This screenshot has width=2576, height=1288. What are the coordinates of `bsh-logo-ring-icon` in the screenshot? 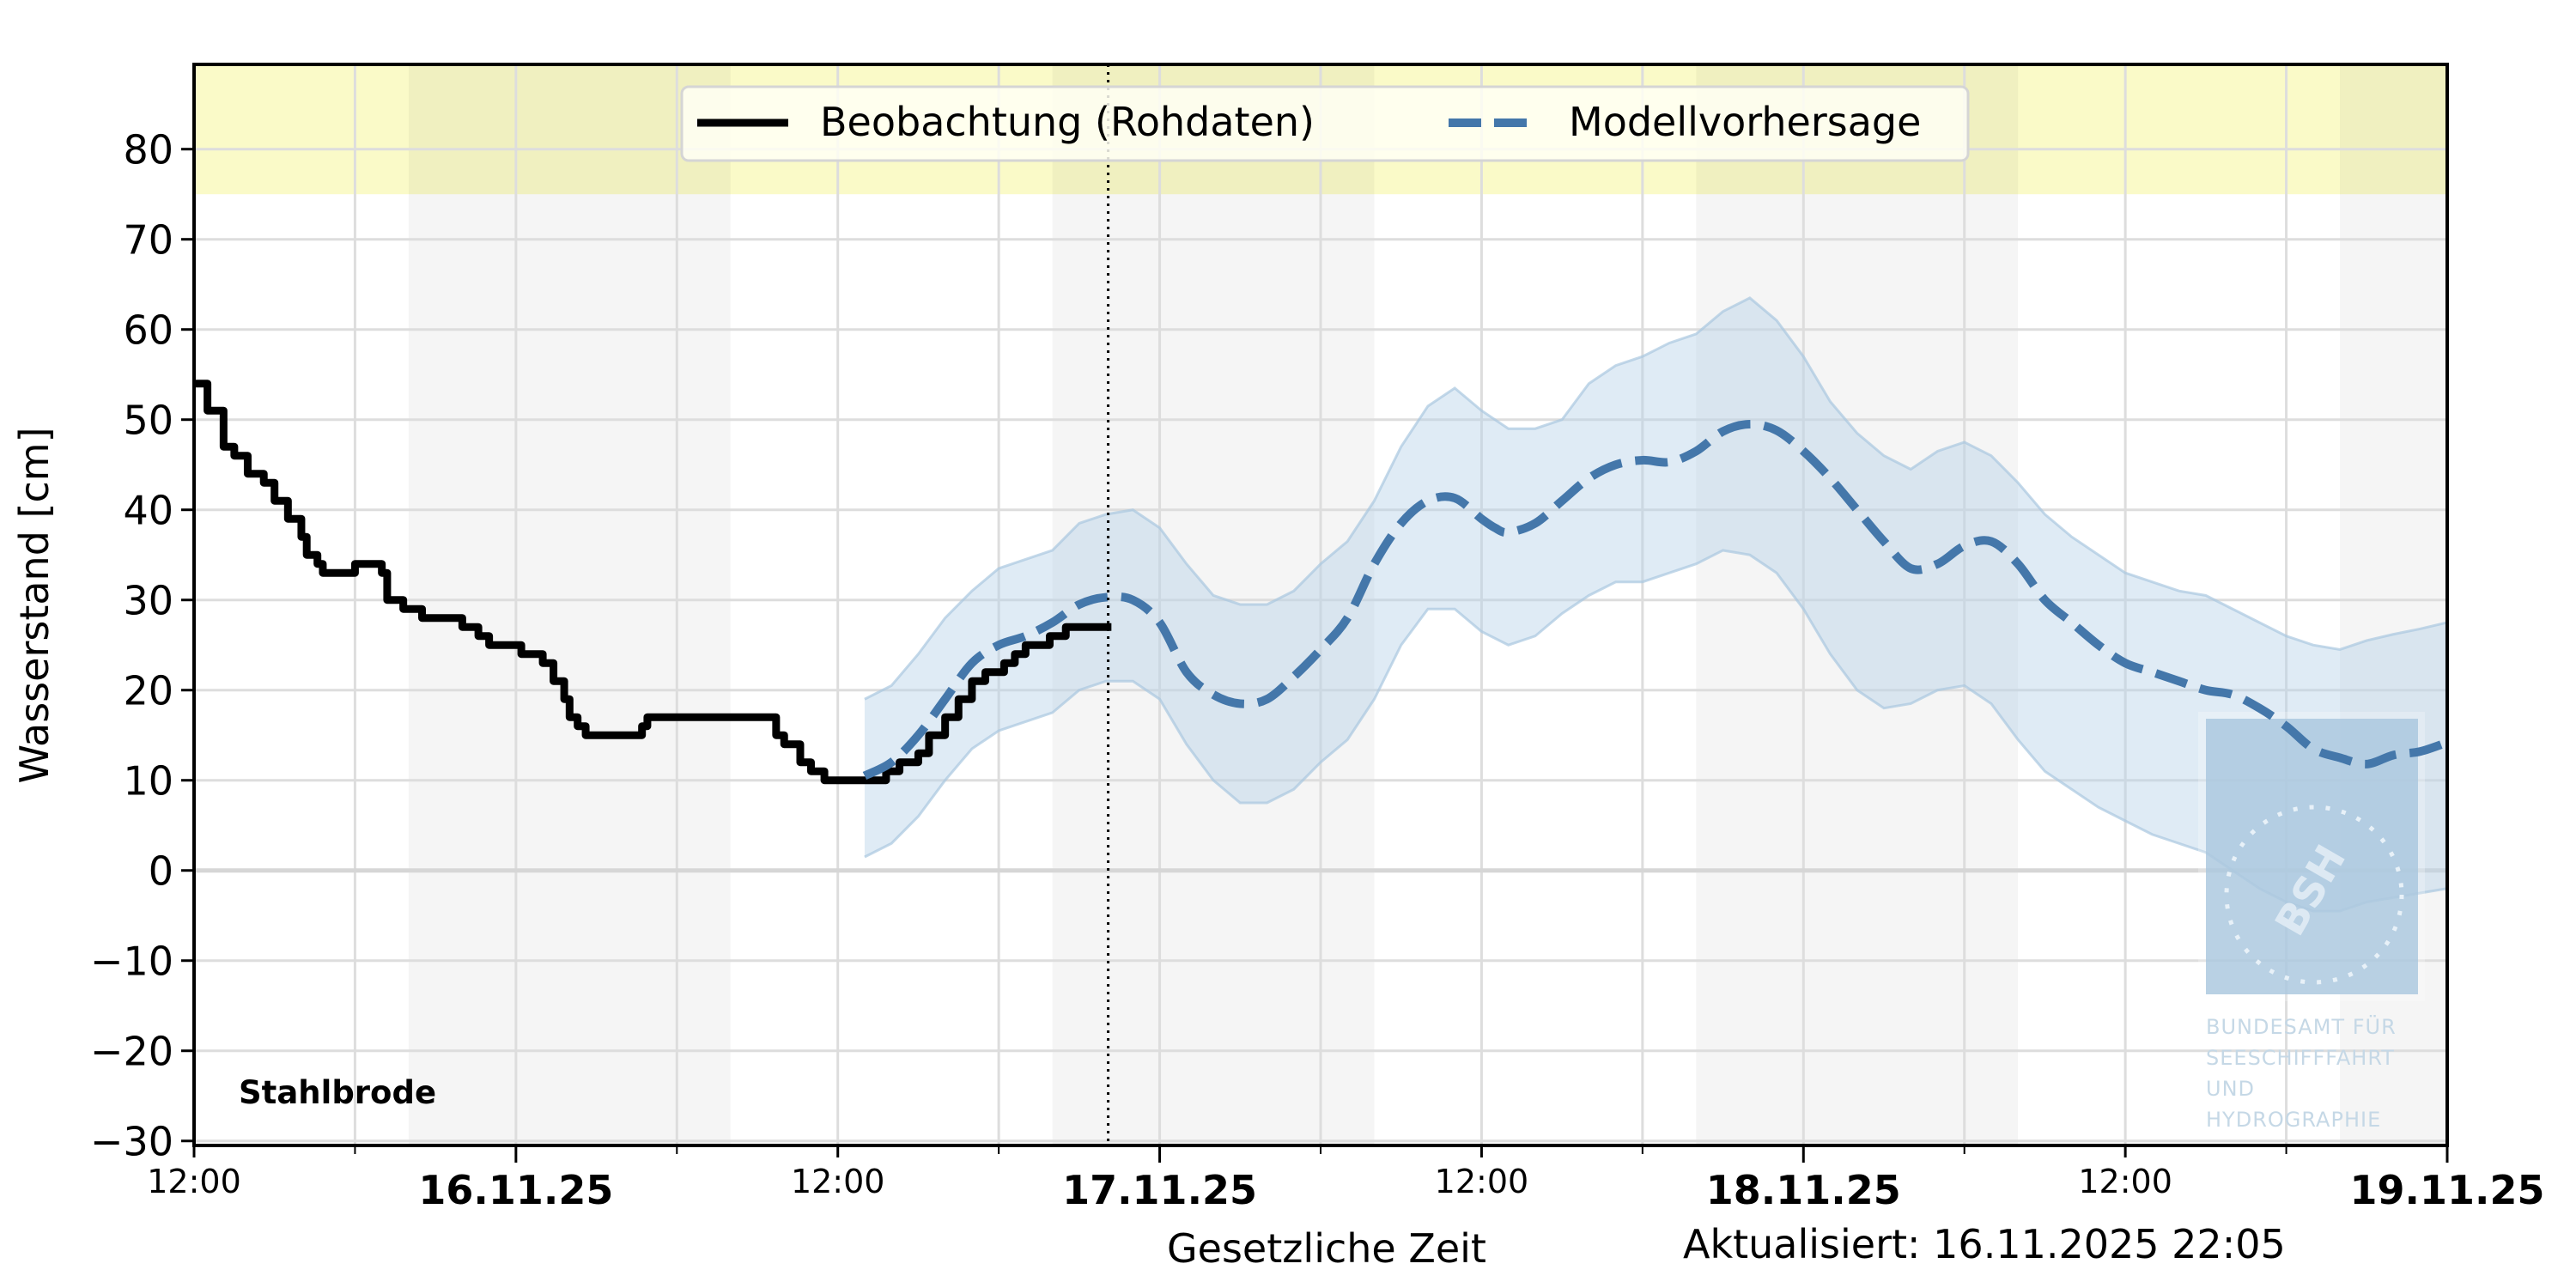 It's located at (2314, 895).